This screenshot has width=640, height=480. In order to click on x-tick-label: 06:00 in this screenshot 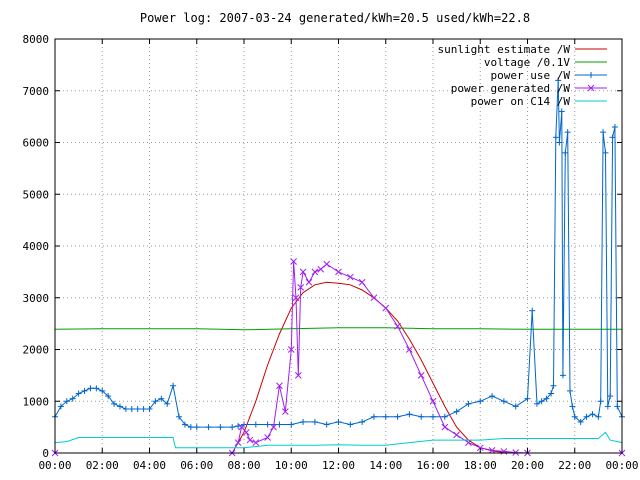, I will do `click(196, 465)`.